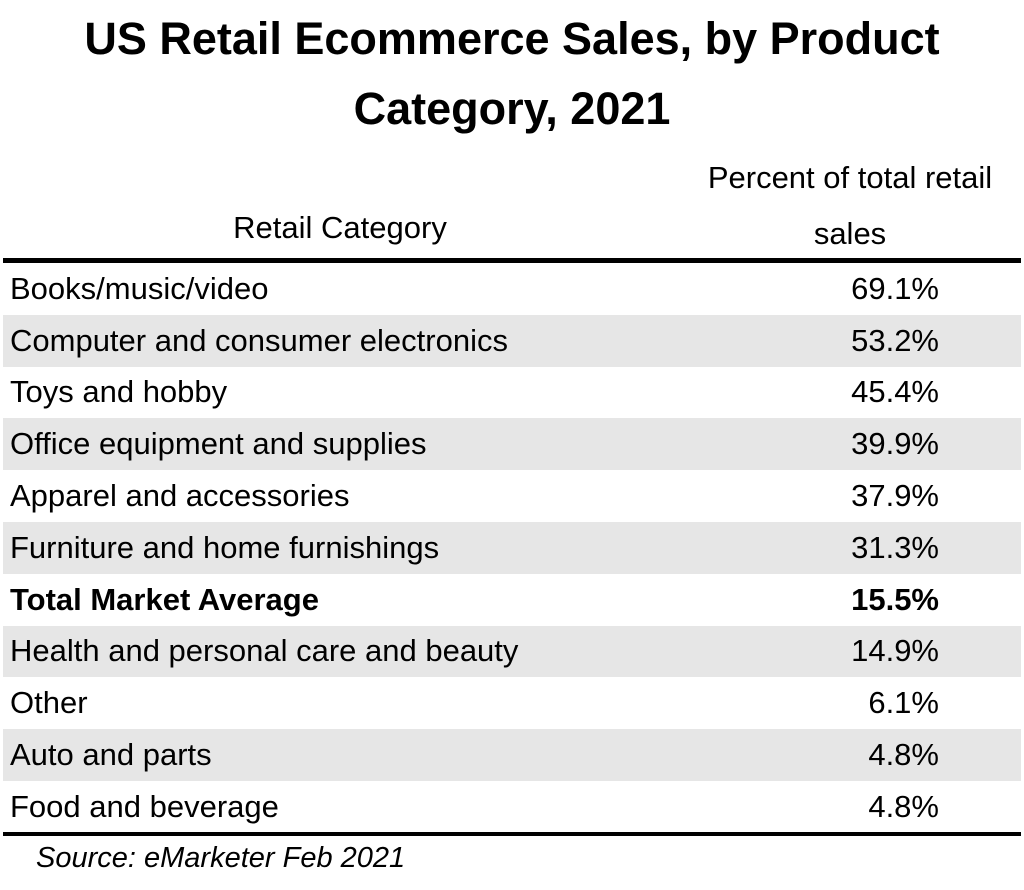 The image size is (1024, 890). Describe the element at coordinates (895, 651) in the screenshot. I see `percent-cell: 14.9%` at that location.